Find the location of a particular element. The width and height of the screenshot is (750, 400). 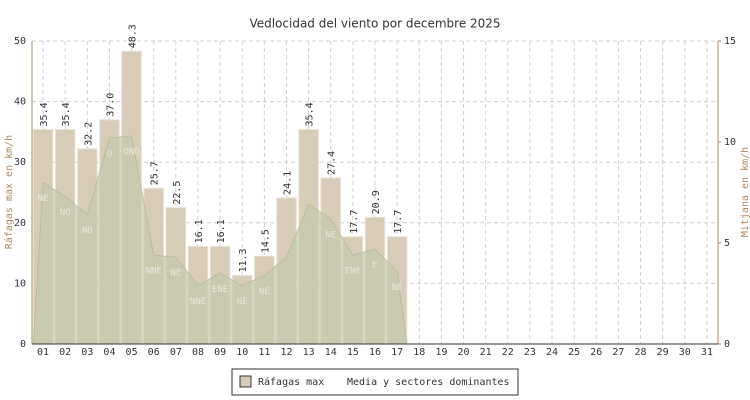

y2-tick-label: 0 is located at coordinates (727, 344).